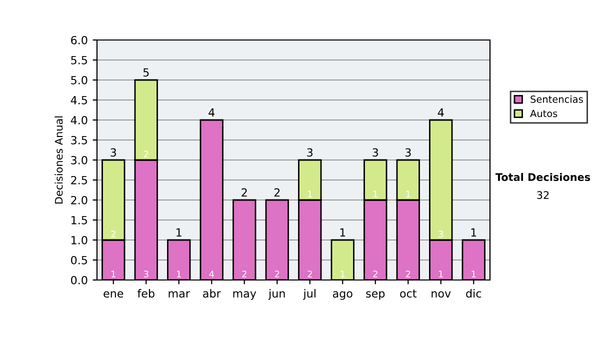  Describe the element at coordinates (58, 160) in the screenshot. I see `y-axis-title: Decisiones Anual` at that location.